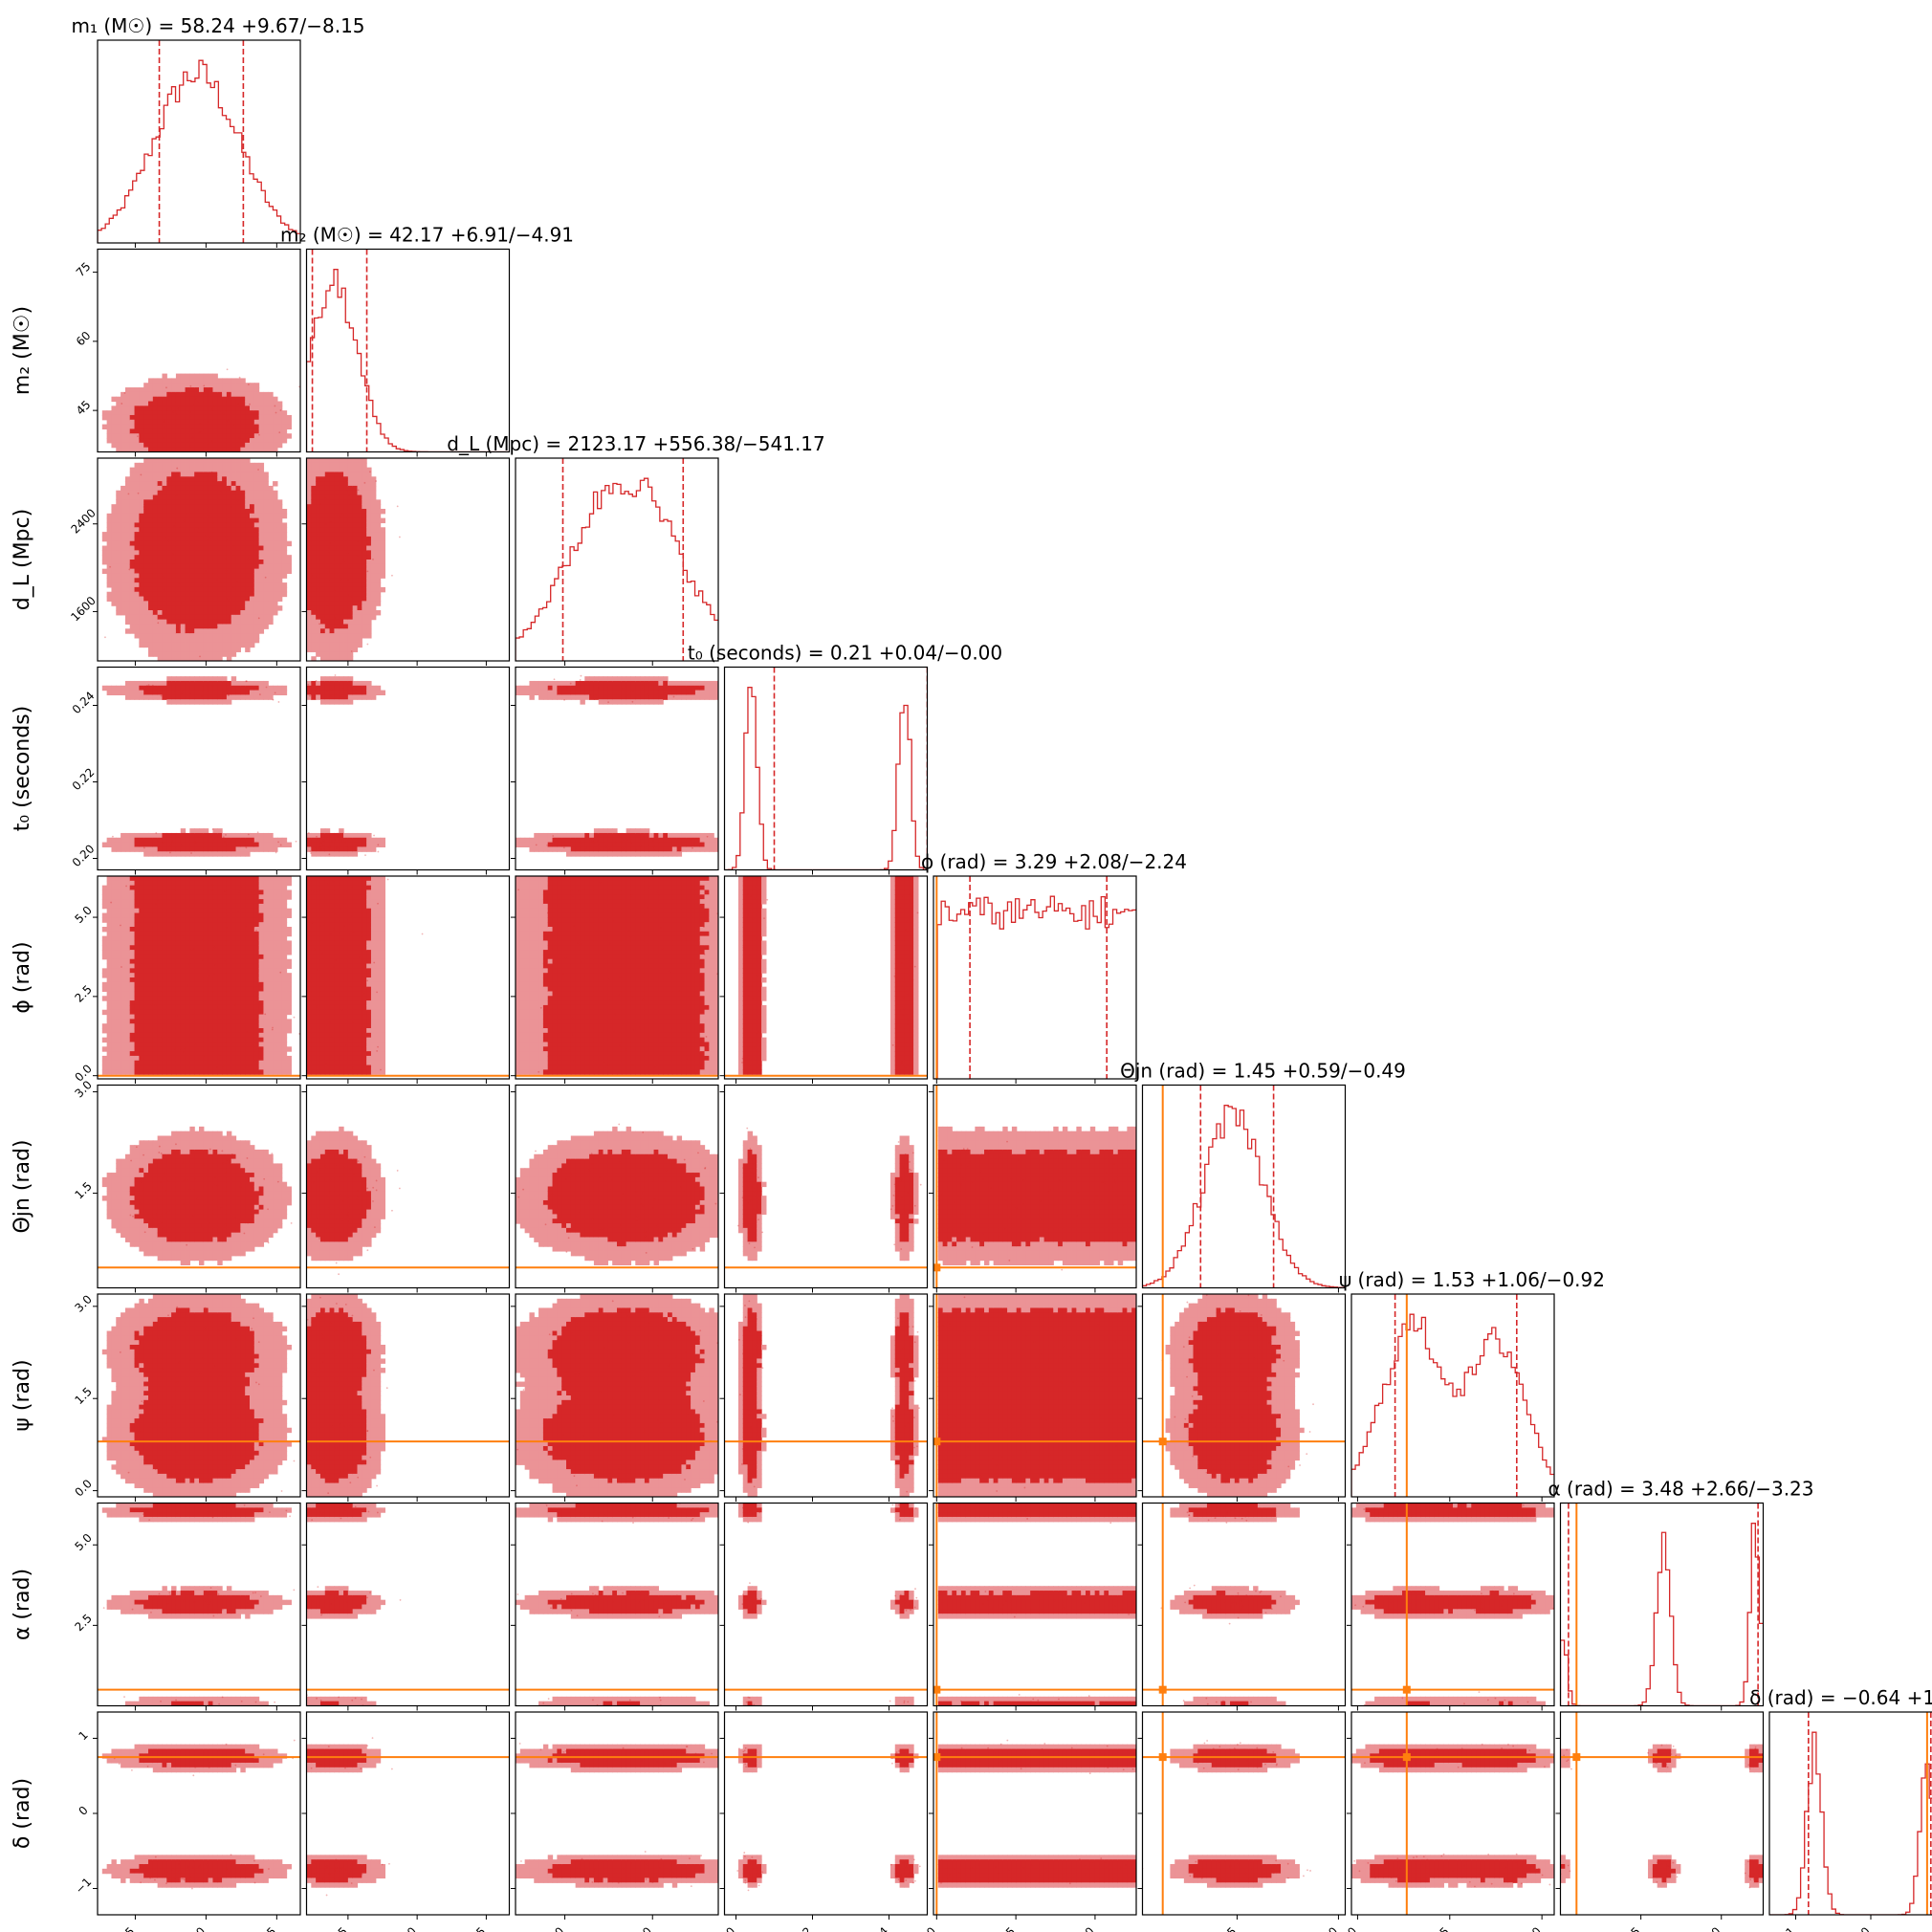 Image resolution: width=1932 pixels, height=1932 pixels. I want to click on panel-m2-dL, so click(406, 561).